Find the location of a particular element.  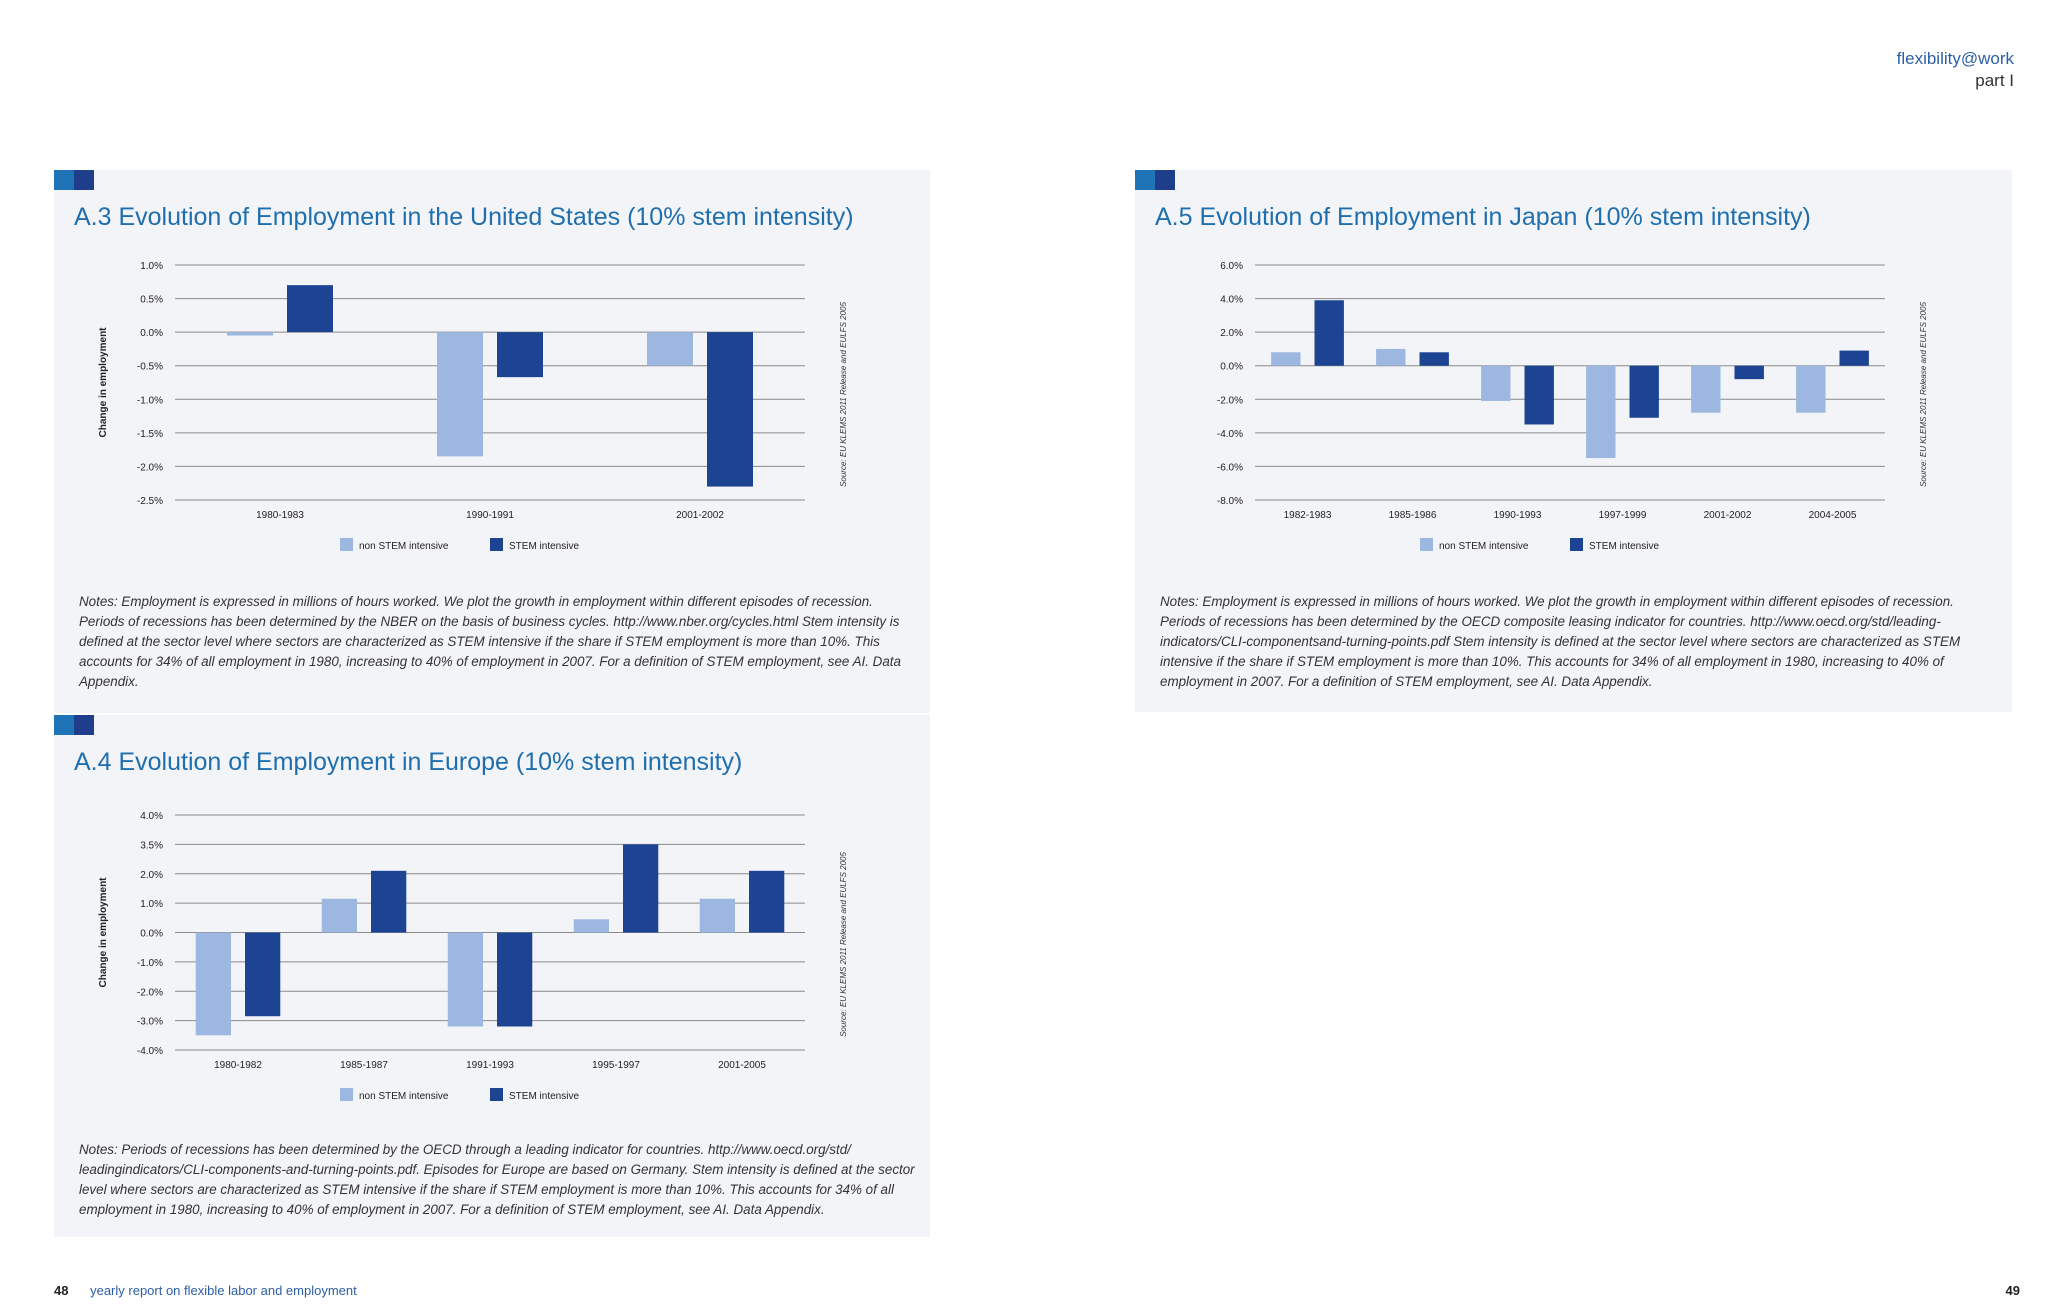

header-brand: flexibility@work is located at coordinates (1955, 58).